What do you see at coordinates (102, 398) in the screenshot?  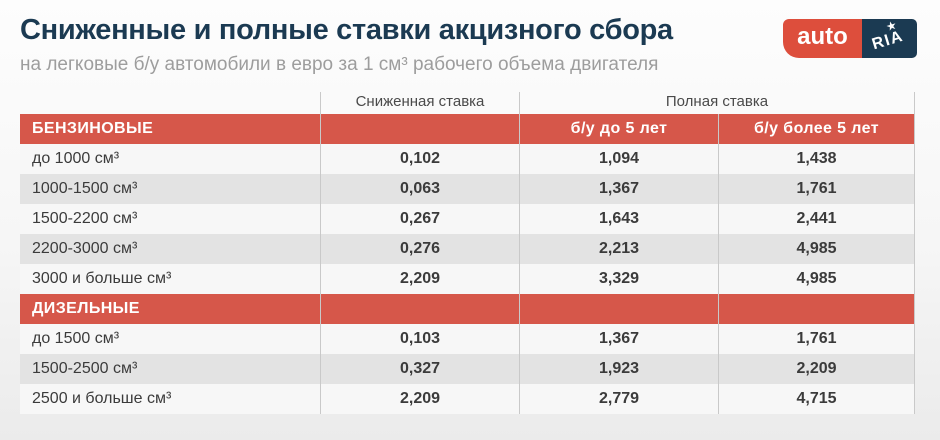 I see `engine-volume-label: 2500 и больше см³` at bounding box center [102, 398].